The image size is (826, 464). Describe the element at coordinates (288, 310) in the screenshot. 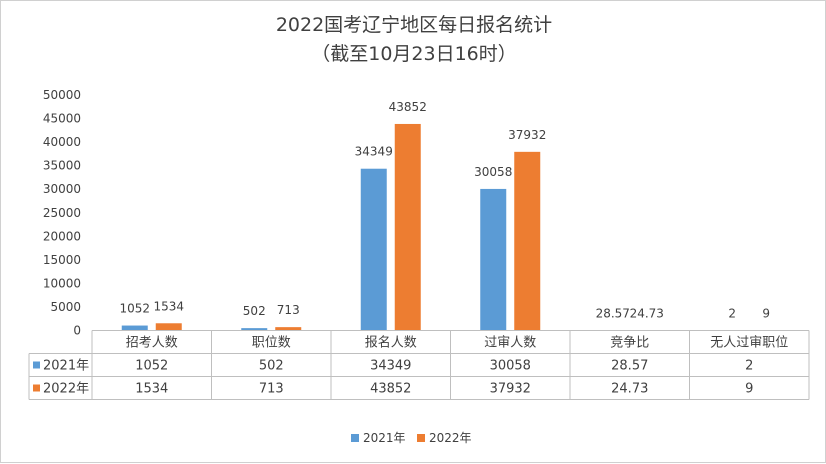

I see `data-label: 713` at that location.